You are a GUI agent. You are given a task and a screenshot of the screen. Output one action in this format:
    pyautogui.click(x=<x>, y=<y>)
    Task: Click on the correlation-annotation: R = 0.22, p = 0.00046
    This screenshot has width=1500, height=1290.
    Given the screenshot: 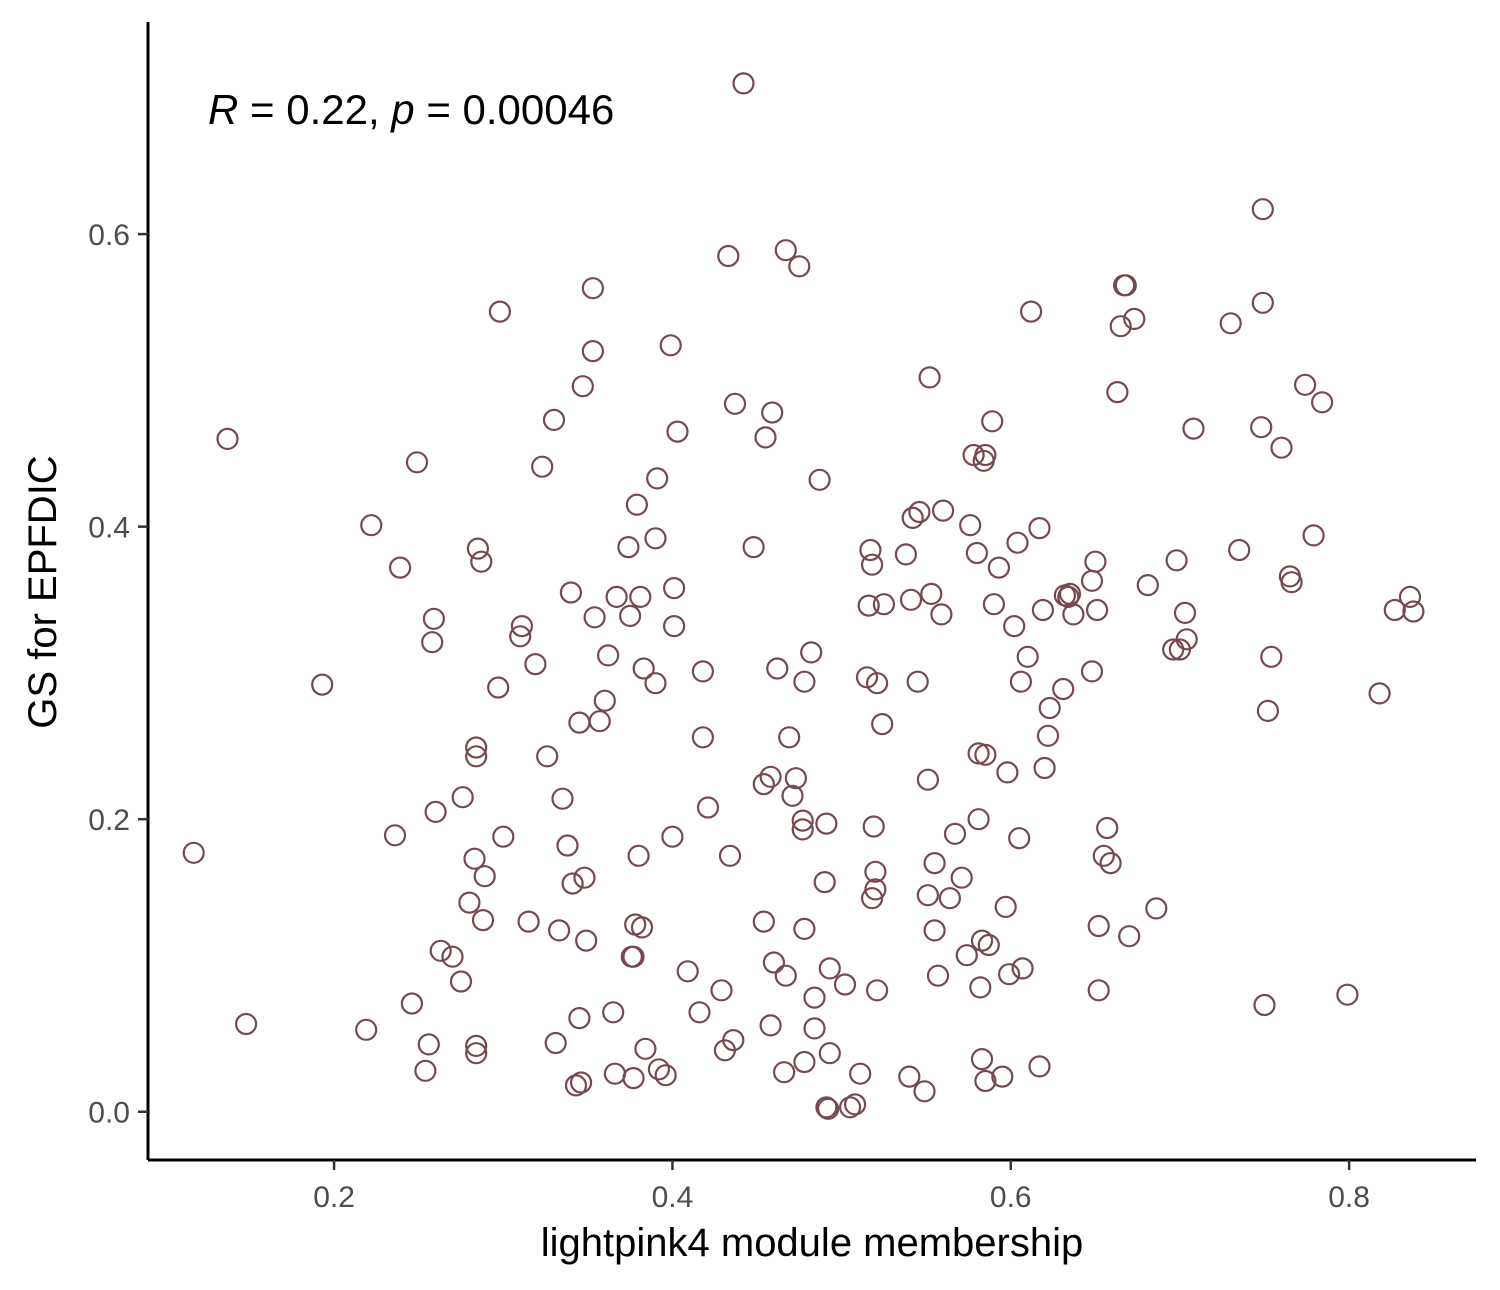 What is the action you would take?
    pyautogui.click(x=411, y=109)
    